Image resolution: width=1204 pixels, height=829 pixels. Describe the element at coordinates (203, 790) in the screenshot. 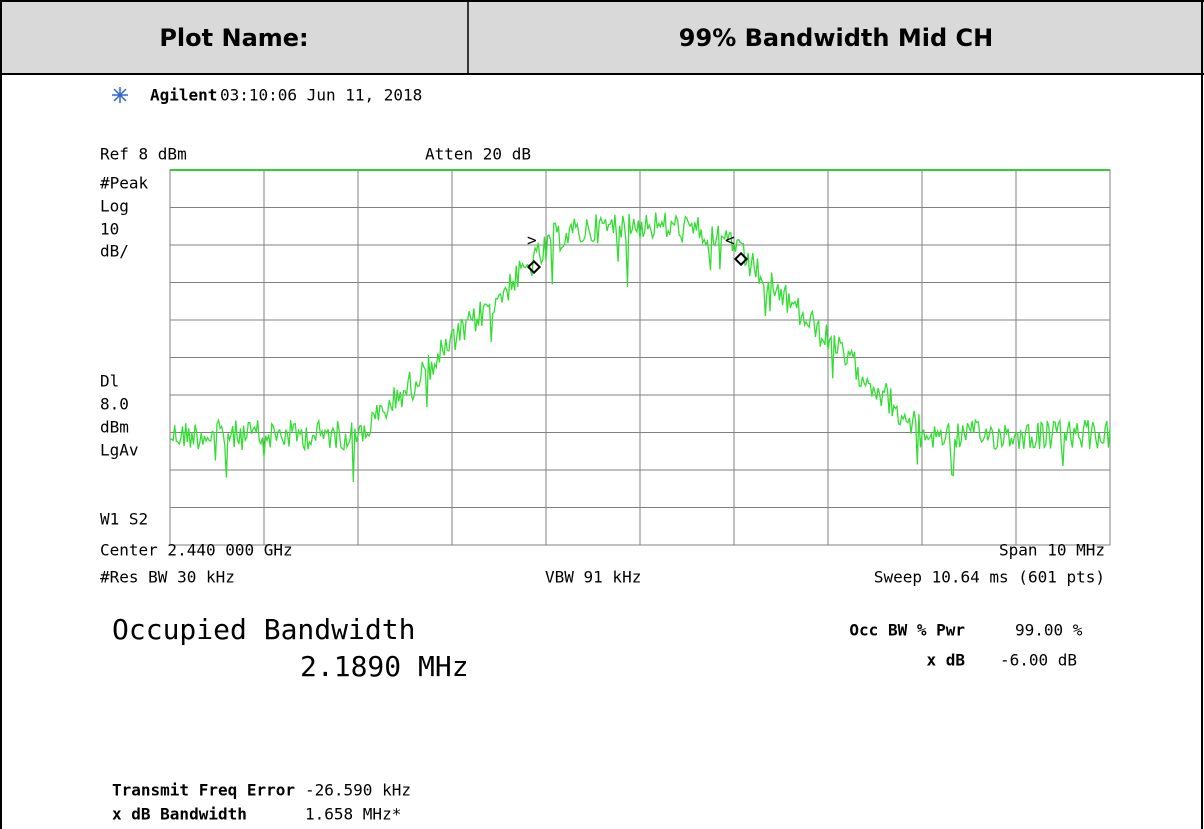

I see `tfe-label: Transmit Freq Error` at that location.